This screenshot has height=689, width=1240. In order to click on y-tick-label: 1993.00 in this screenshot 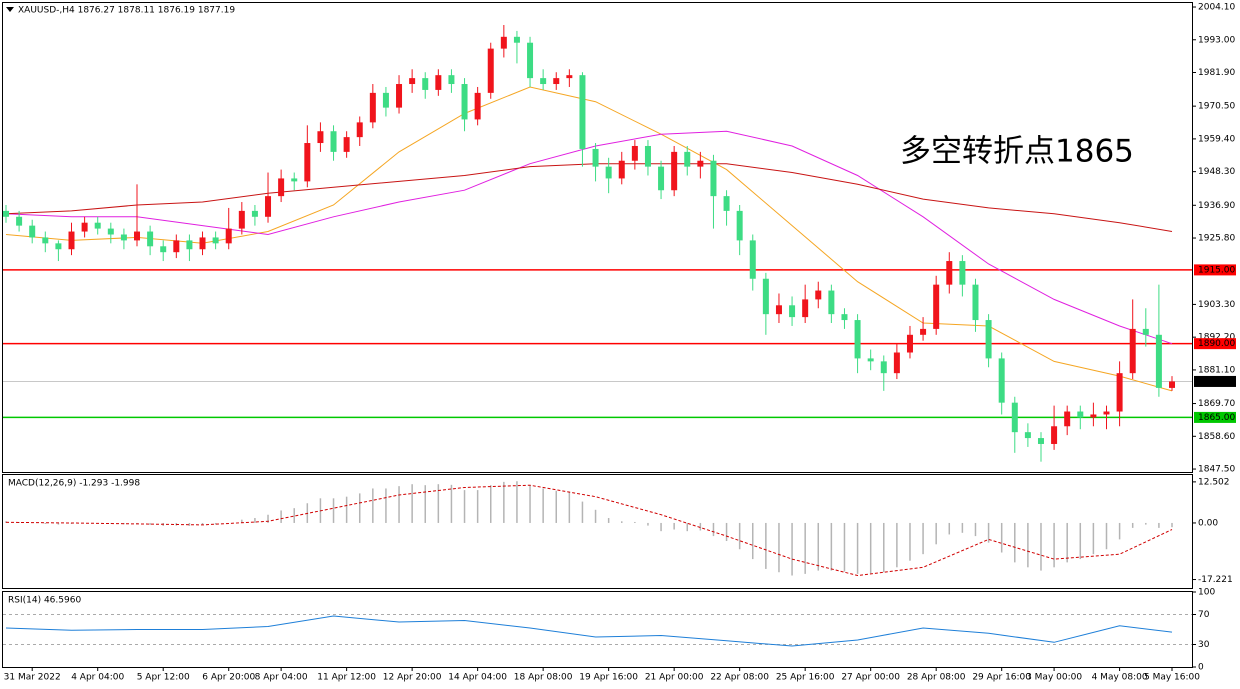, I will do `click(1216, 40)`.